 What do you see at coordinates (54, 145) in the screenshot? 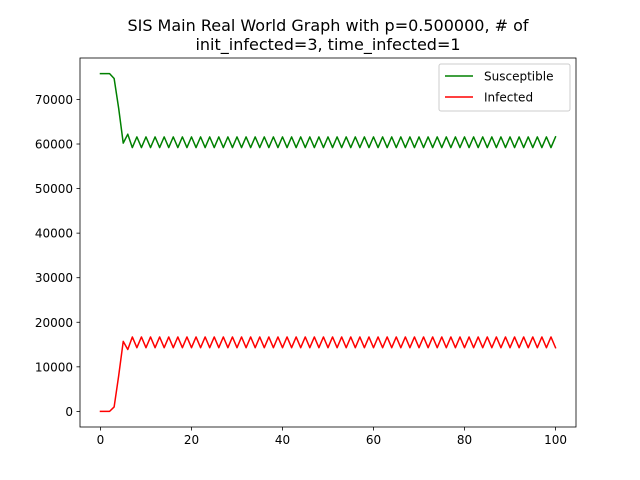
I see `y-tick-label: 60000` at bounding box center [54, 145].